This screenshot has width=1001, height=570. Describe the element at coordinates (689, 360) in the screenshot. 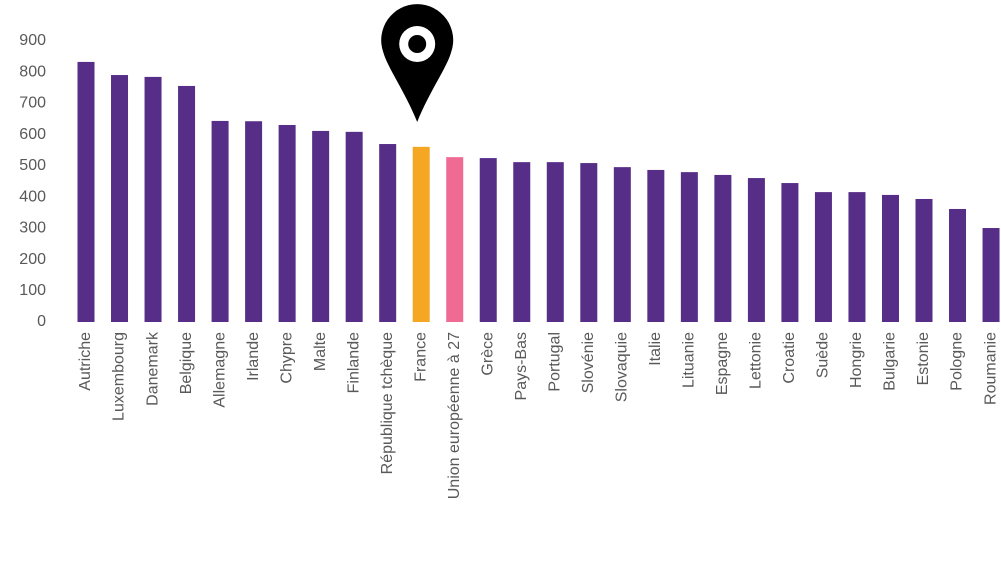

I see `x-tick-label: Lituanie` at that location.